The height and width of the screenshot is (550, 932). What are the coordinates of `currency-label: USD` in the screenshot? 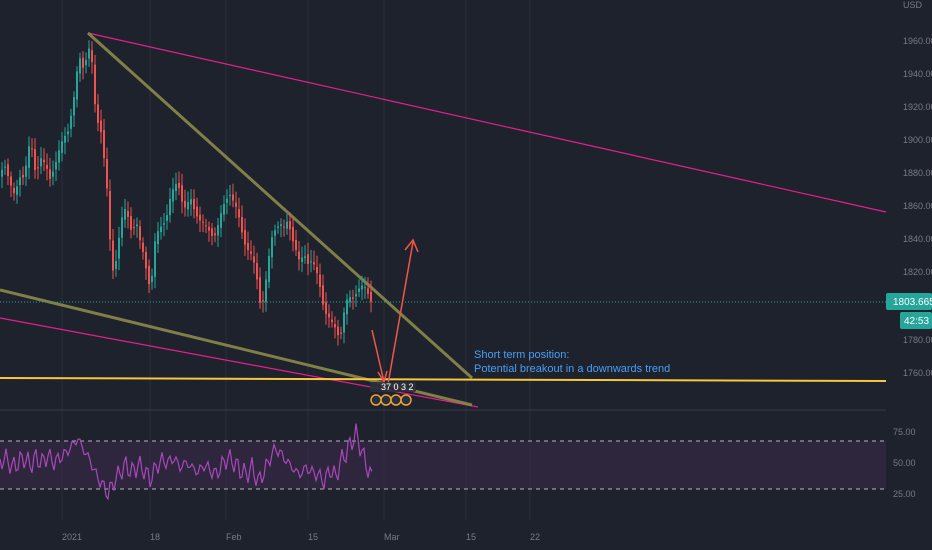 It's located at (913, 5).